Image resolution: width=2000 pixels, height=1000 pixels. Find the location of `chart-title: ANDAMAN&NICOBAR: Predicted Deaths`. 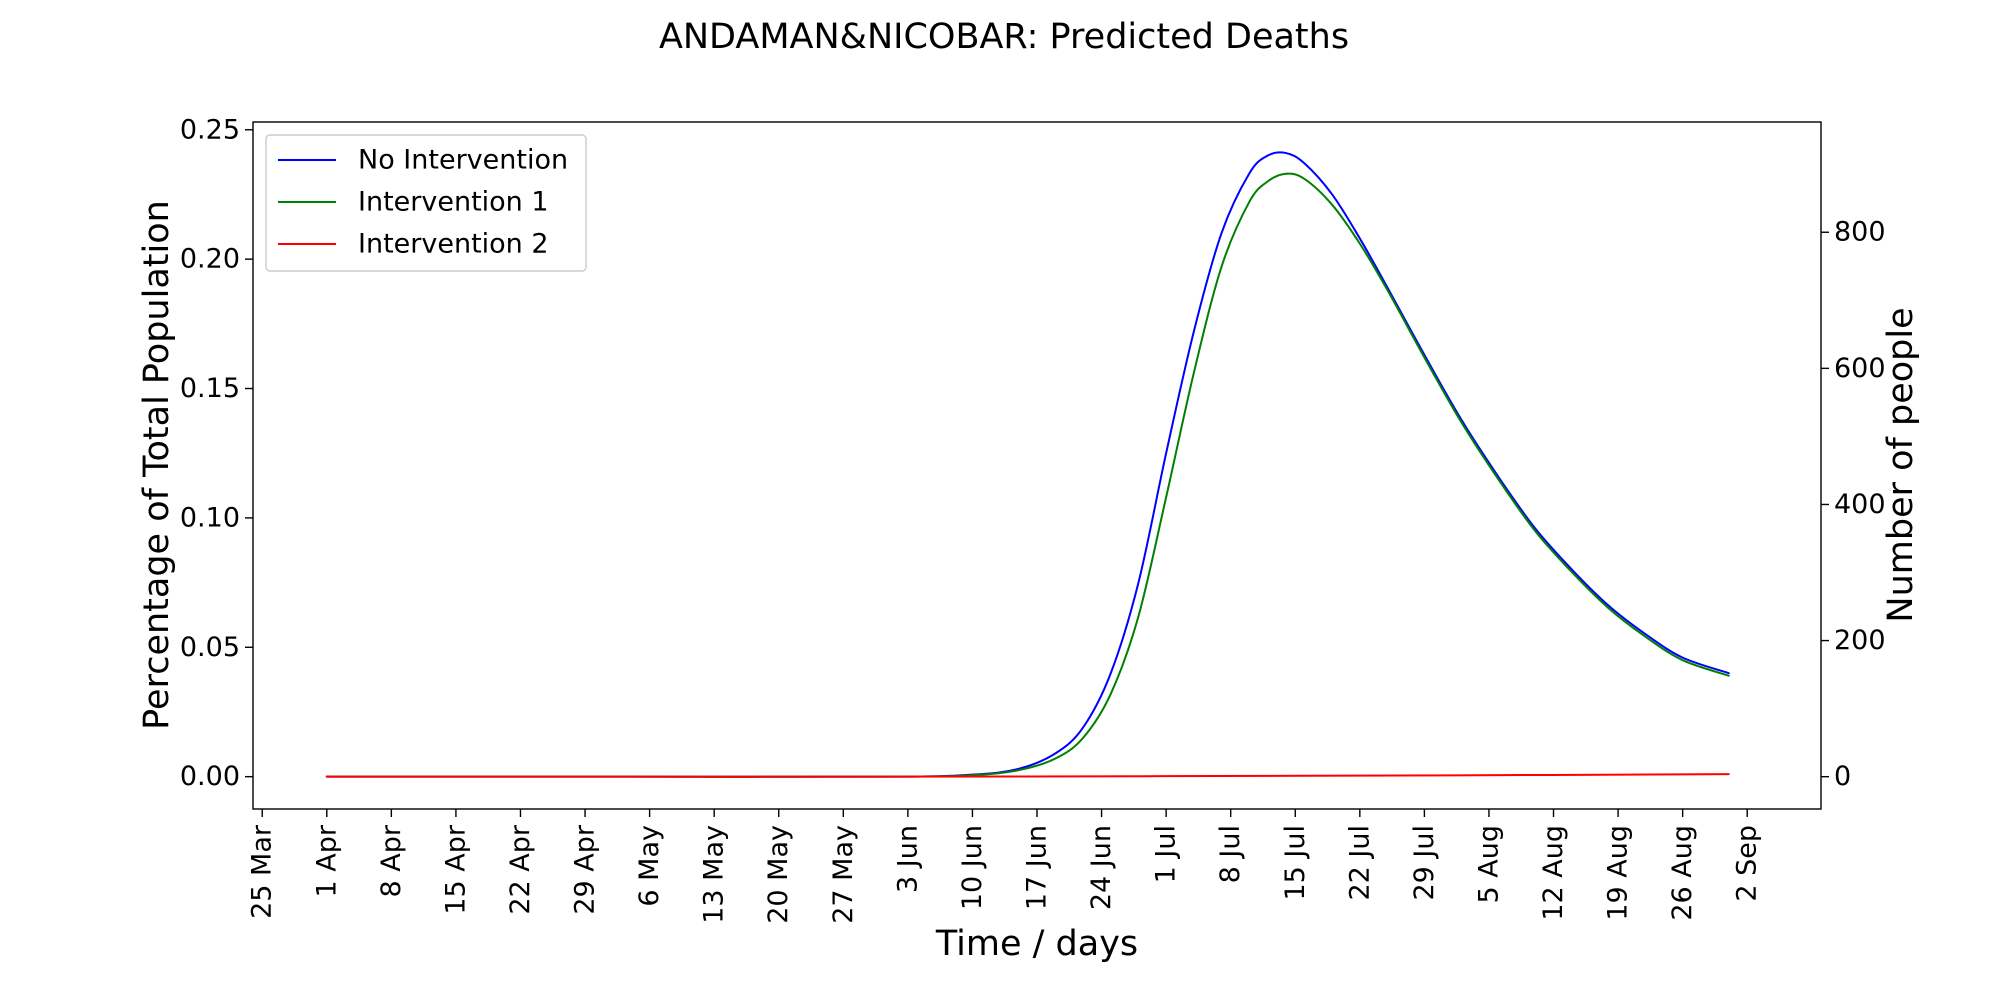

chart-title: ANDAMAN&NICOBAR: Predicted Deaths is located at coordinates (1004, 37).